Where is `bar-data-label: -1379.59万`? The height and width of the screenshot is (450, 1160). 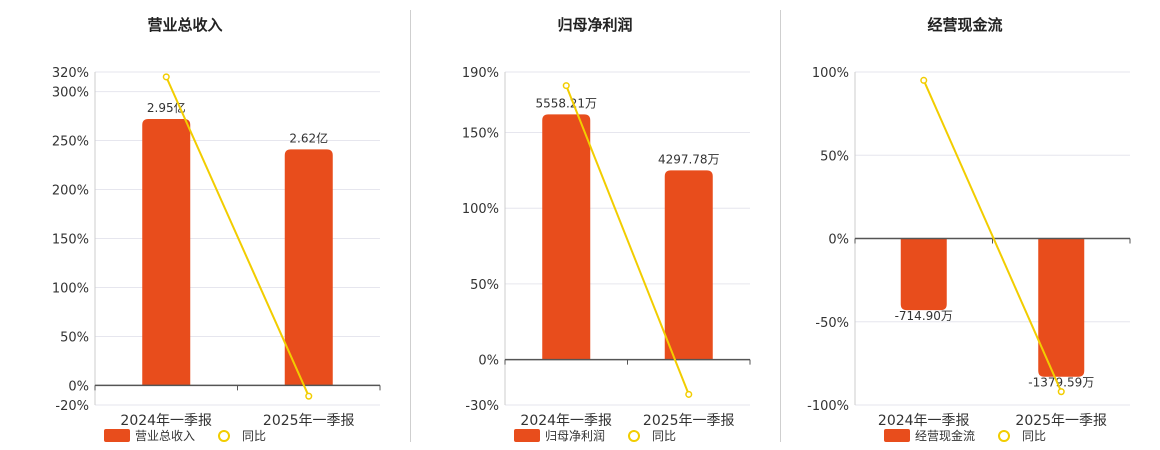 bar-data-label: -1379.59万 is located at coordinates (1061, 383).